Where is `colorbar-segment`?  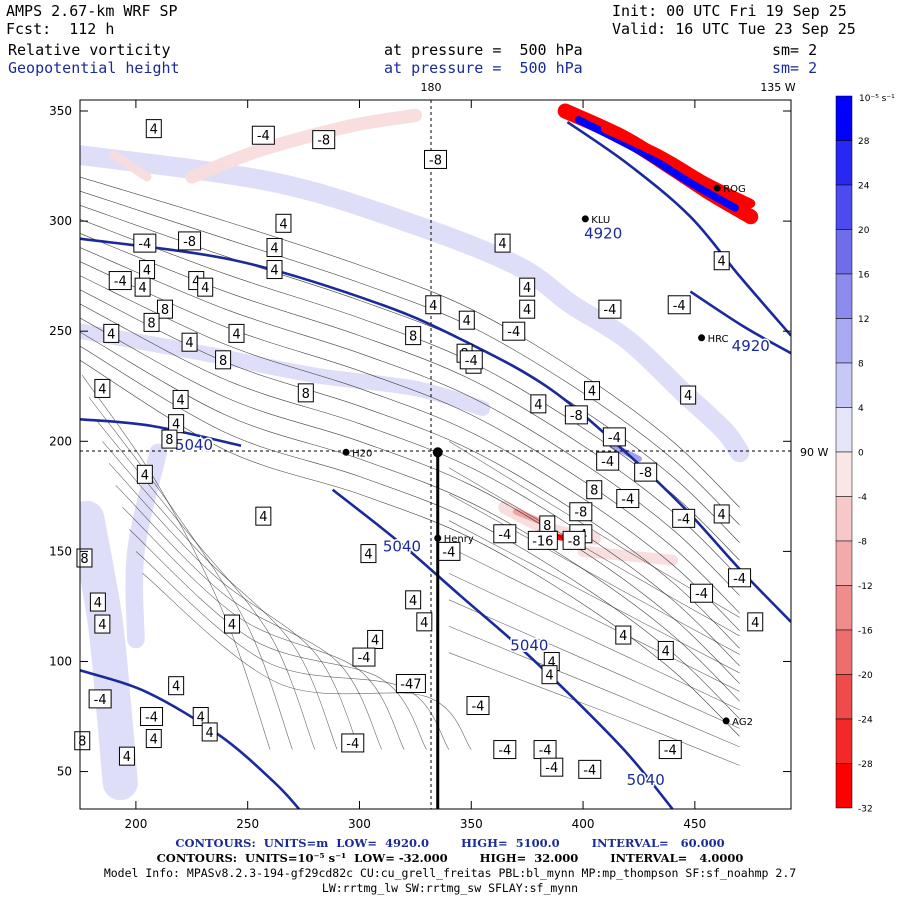 colorbar-segment is located at coordinates (844, 207).